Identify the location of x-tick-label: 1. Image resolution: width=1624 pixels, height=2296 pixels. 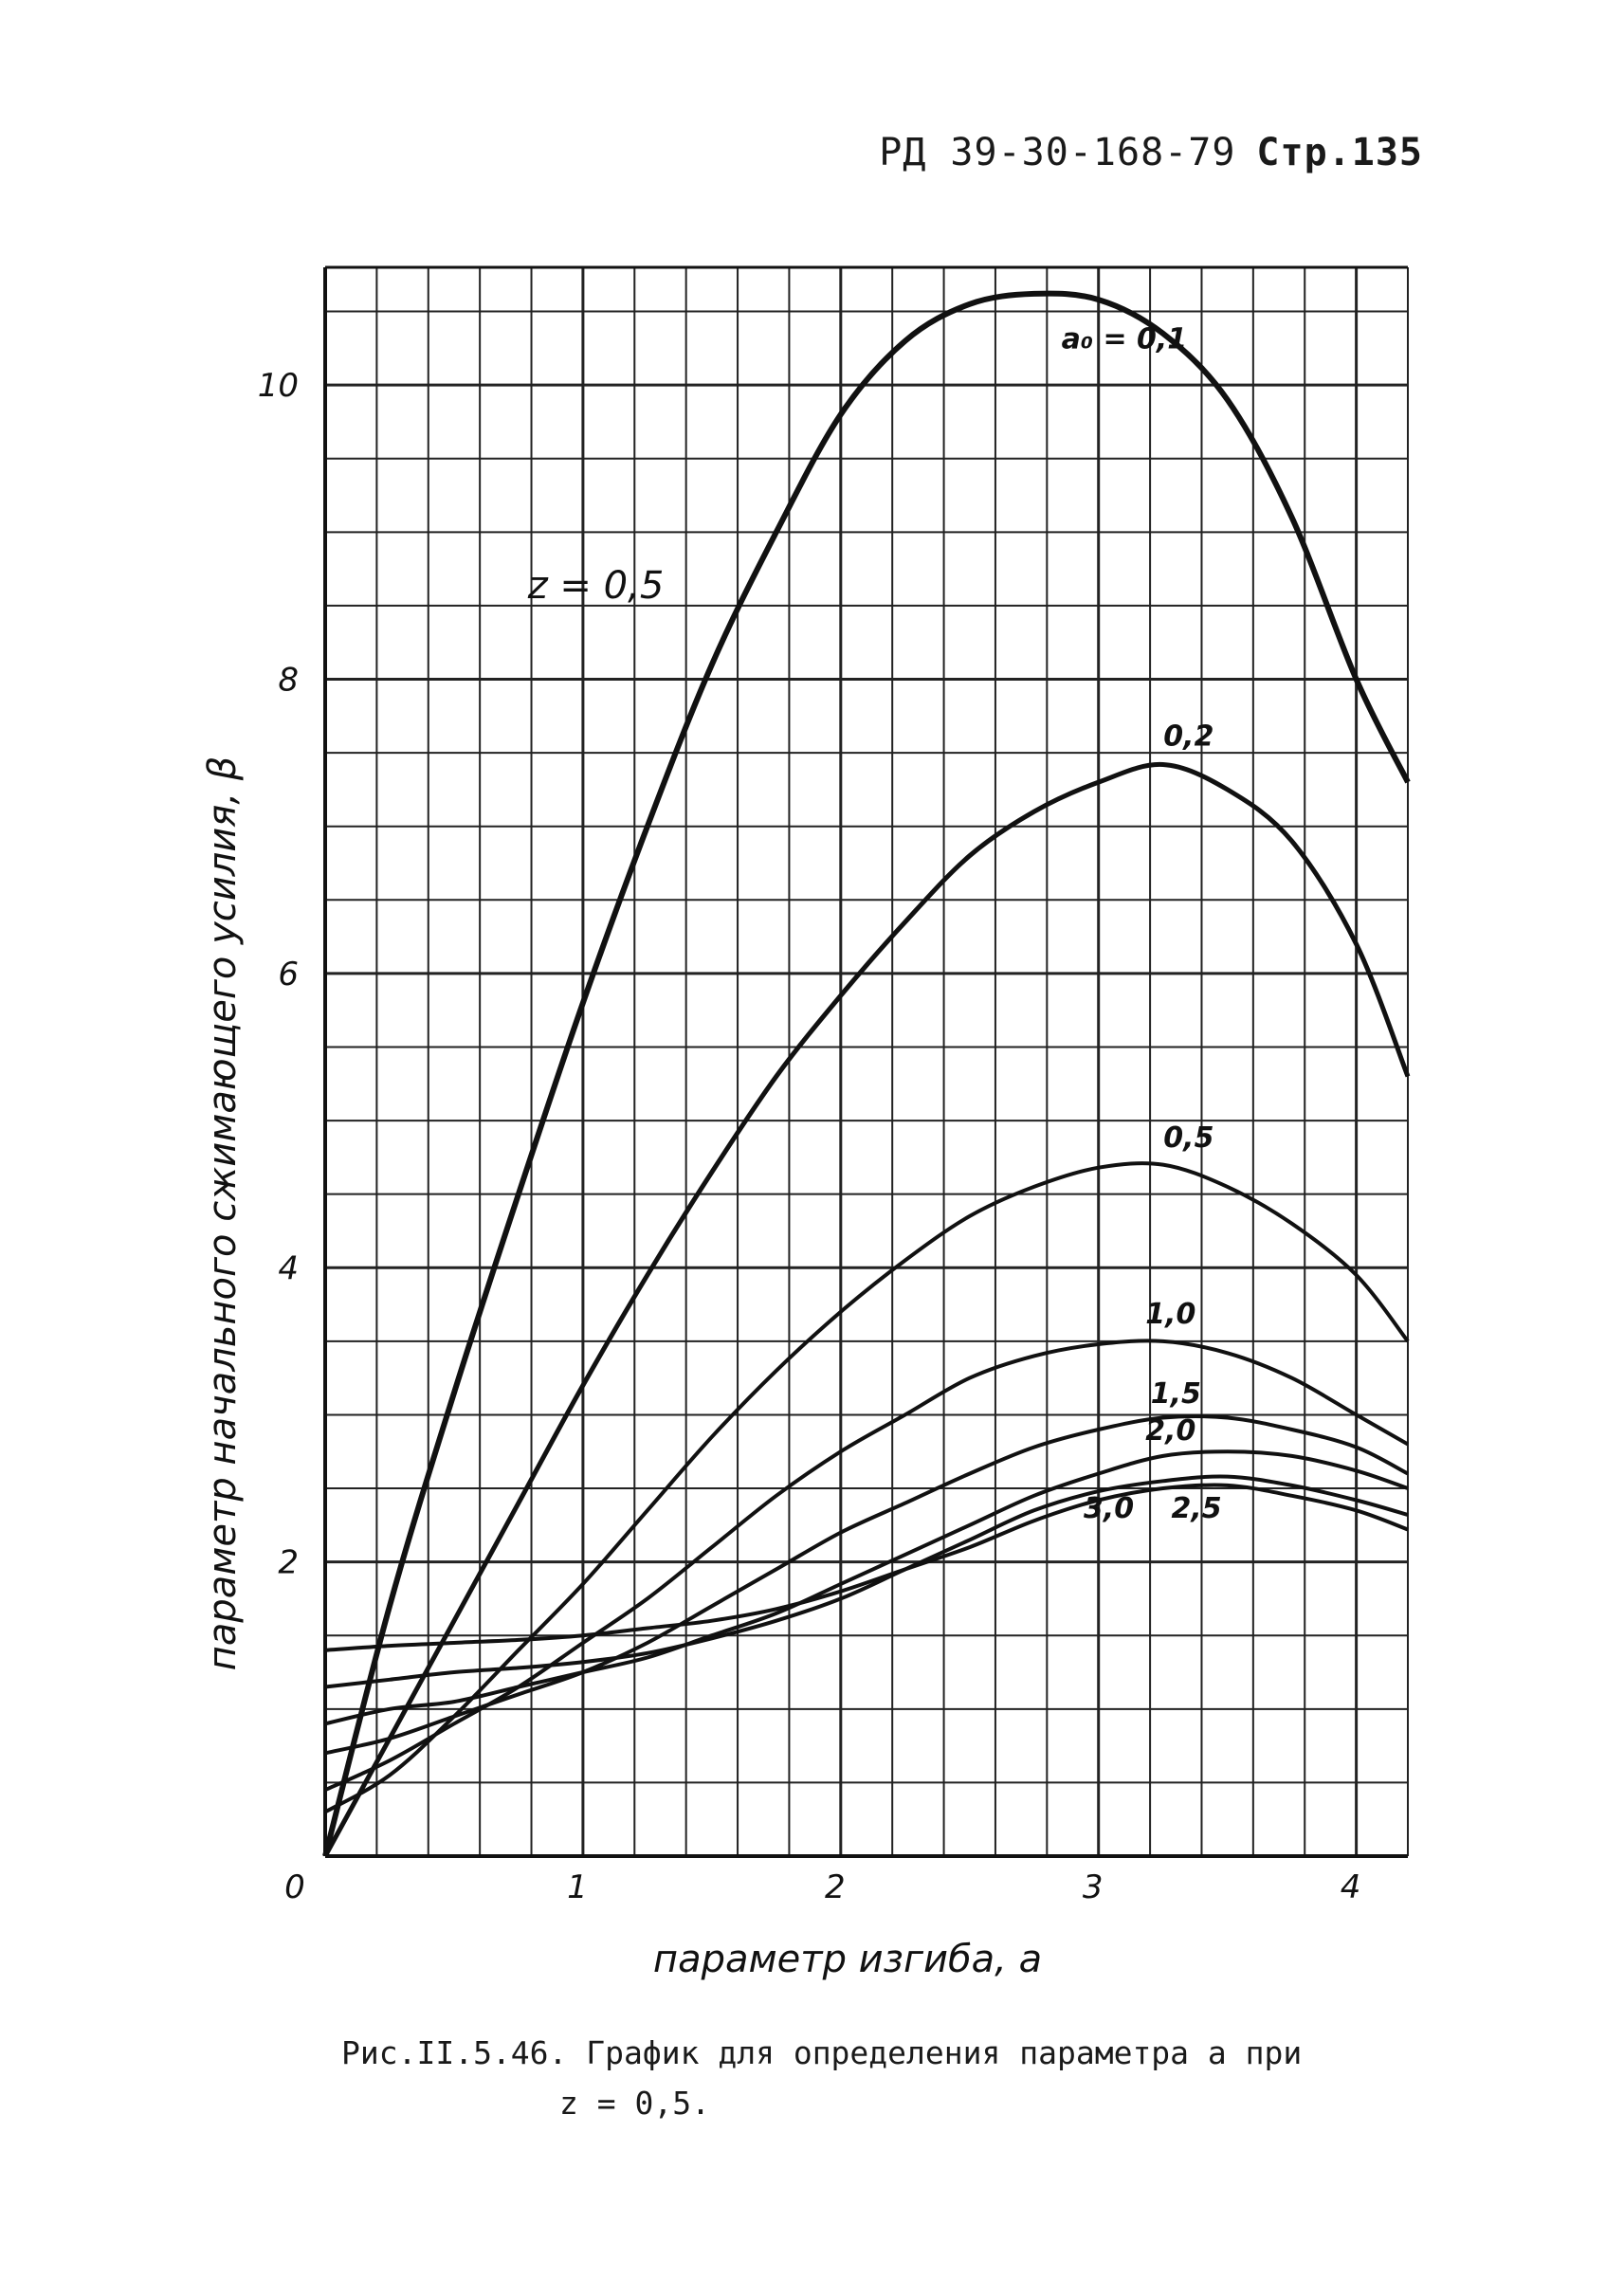
(577, 1887).